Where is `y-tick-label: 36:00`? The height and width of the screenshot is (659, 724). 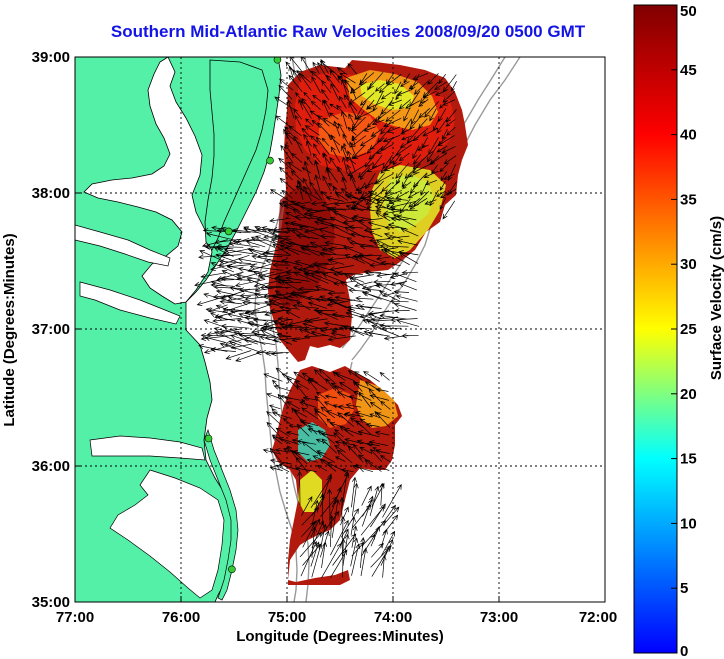 y-tick-label: 36:00 is located at coordinates (51, 466).